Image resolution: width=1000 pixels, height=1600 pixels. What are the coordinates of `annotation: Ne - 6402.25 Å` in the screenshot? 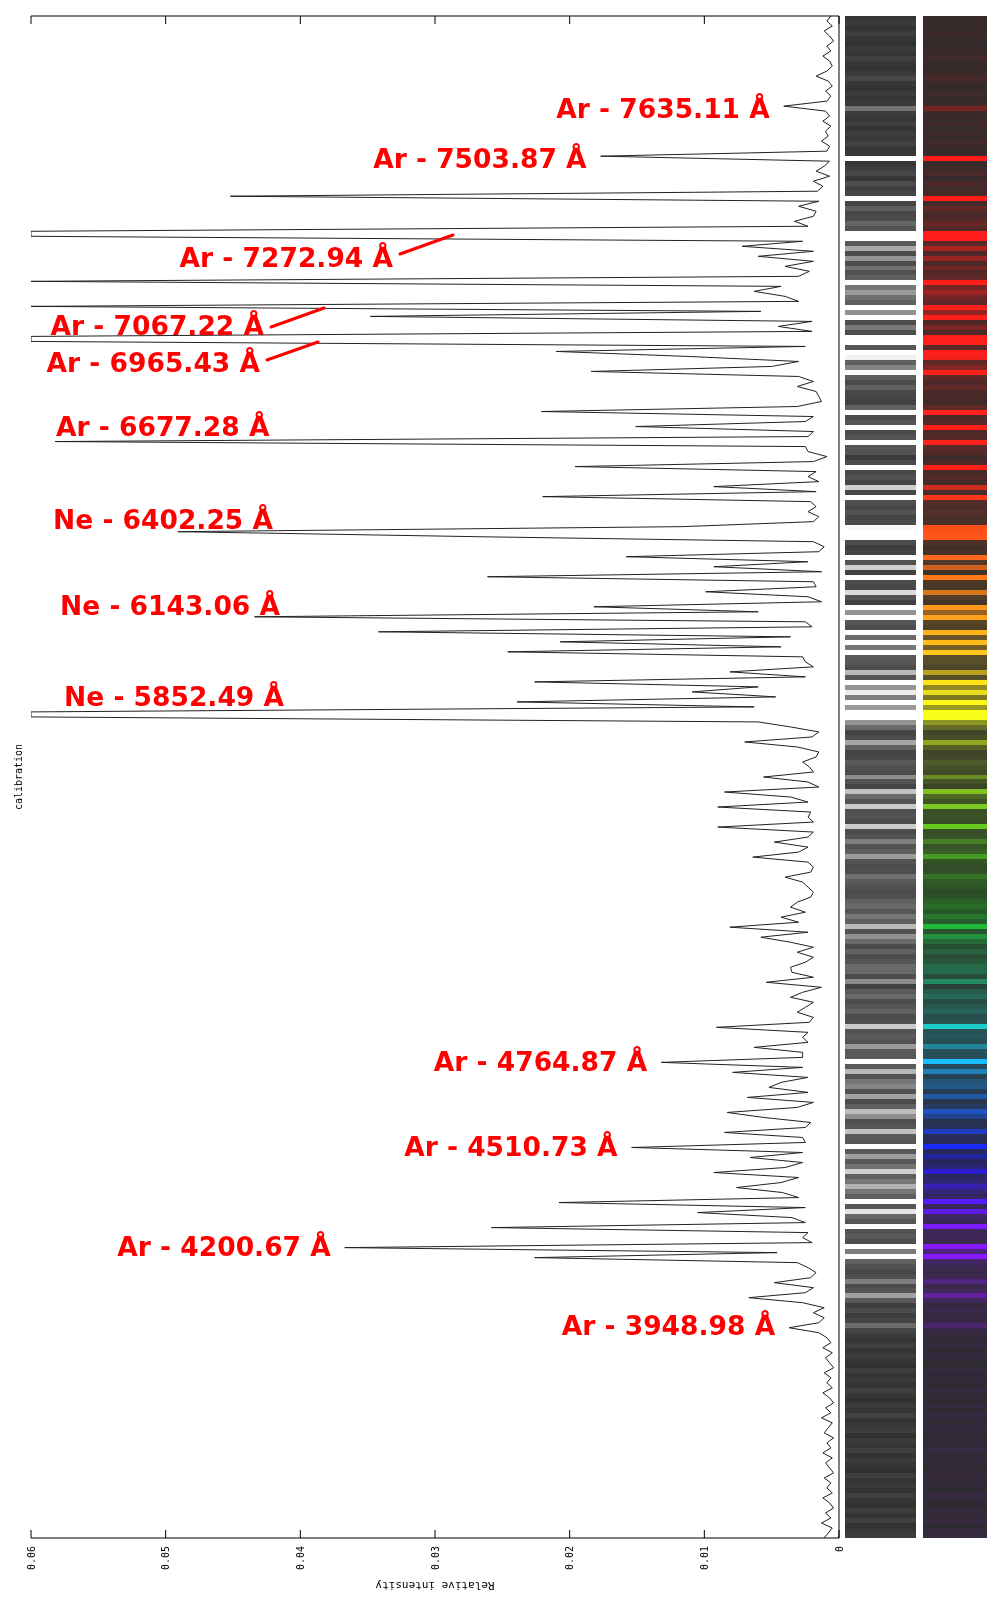 It's located at (163, 519).